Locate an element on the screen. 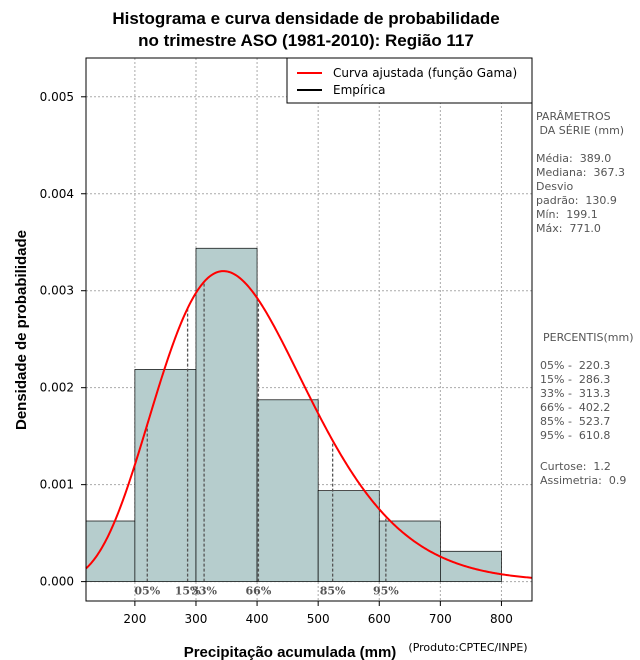 The height and width of the screenshot is (660, 640). percentile-label: 85% is located at coordinates (333, 591).